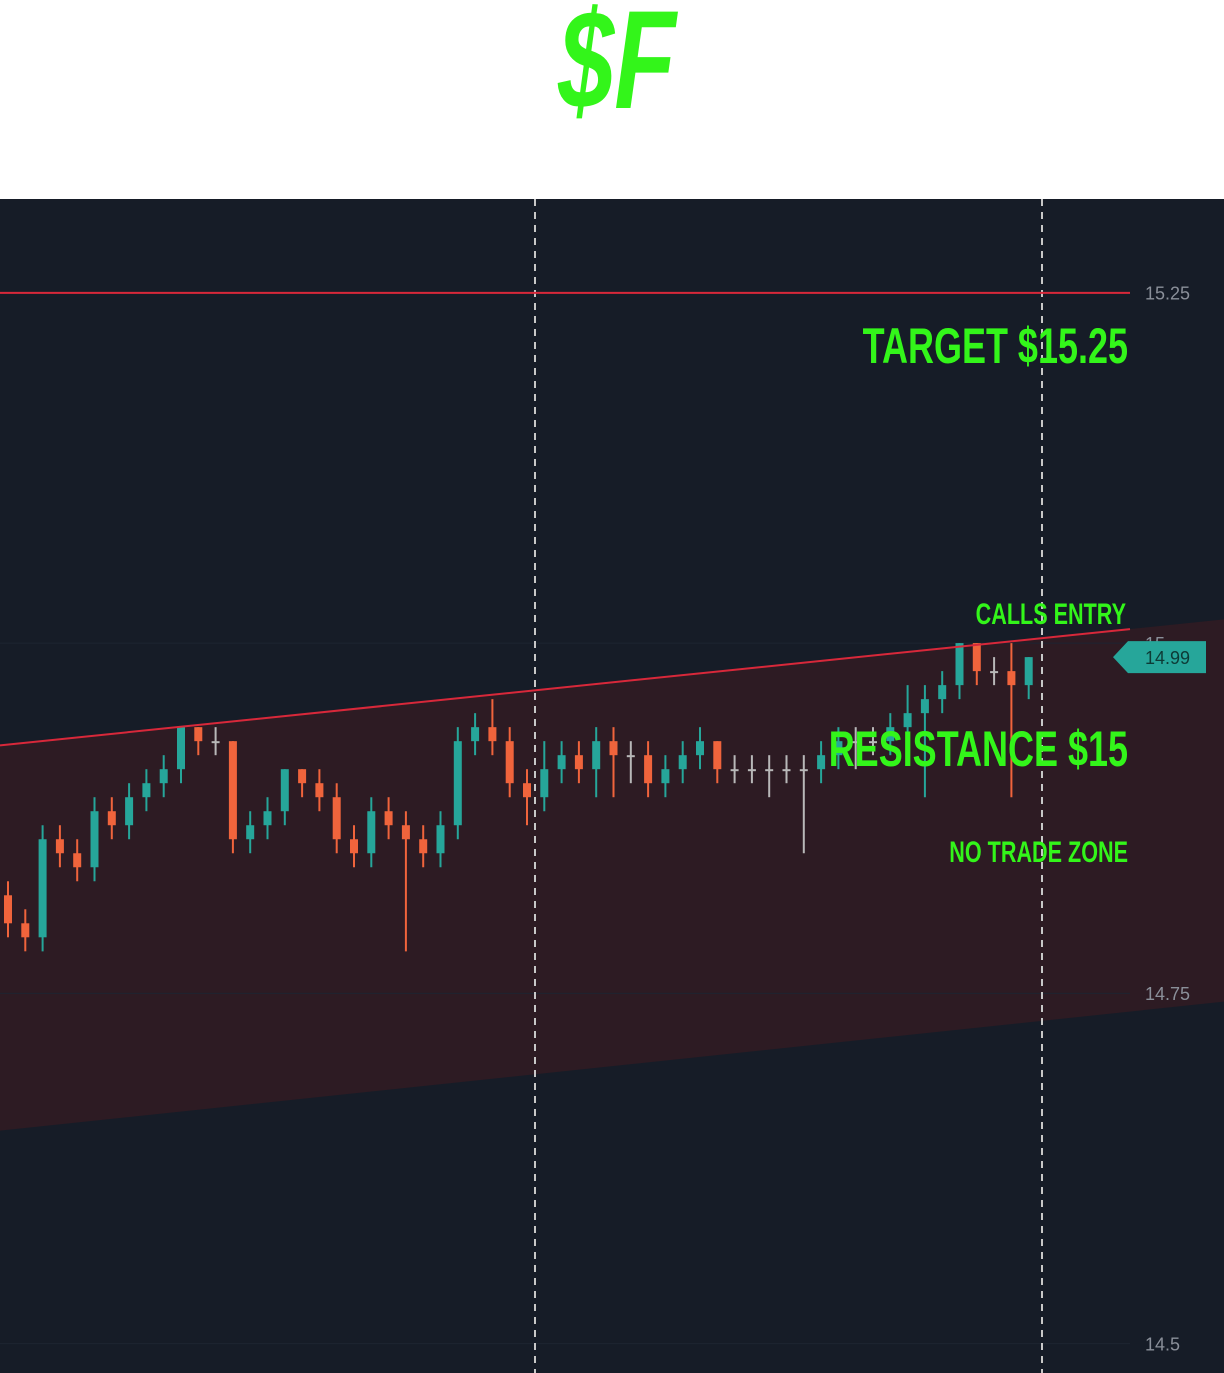  What do you see at coordinates (565, 687) in the screenshot?
I see `channel-upper` at bounding box center [565, 687].